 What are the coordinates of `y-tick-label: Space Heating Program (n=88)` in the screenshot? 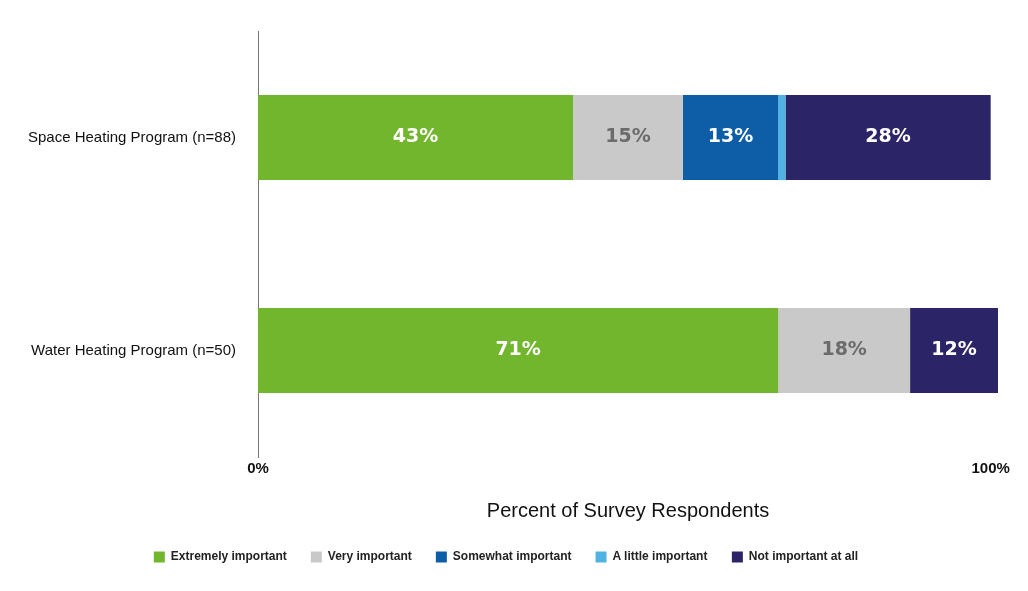 It's located at (132, 136).